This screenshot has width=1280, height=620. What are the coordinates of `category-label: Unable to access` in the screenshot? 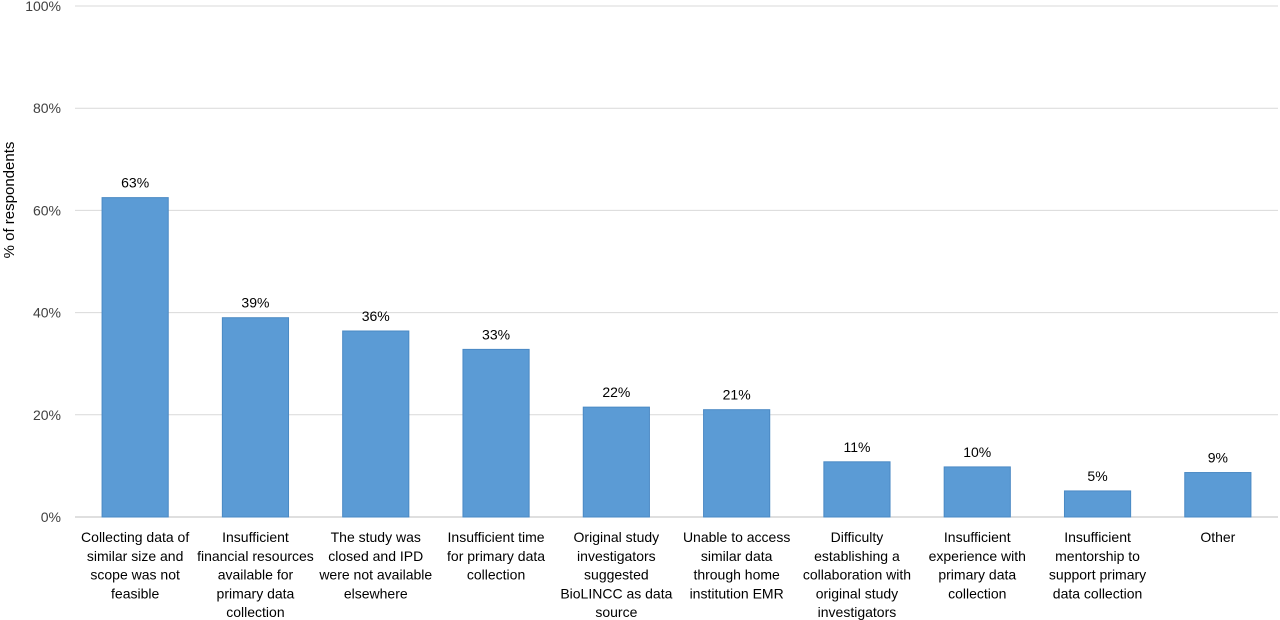 It's located at (736, 537).